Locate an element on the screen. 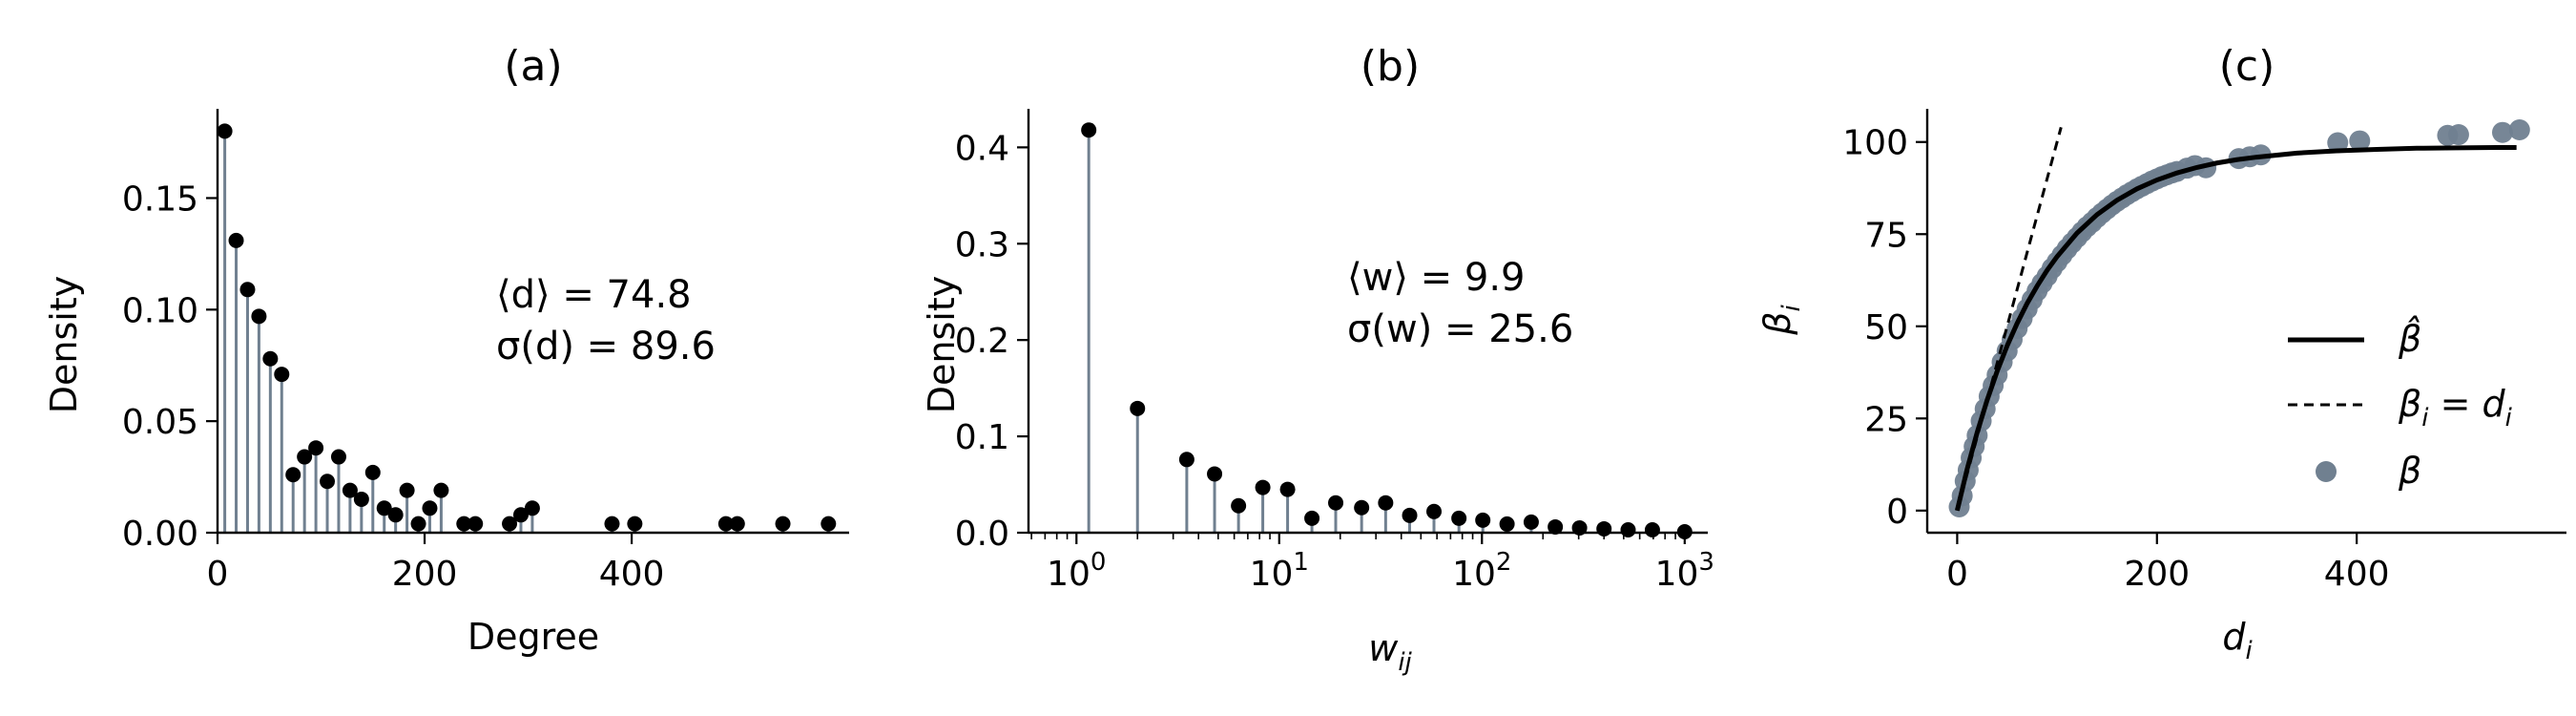 Image resolution: width=2576 pixels, height=716 pixels. identity-line is located at coordinates (2009, 319).